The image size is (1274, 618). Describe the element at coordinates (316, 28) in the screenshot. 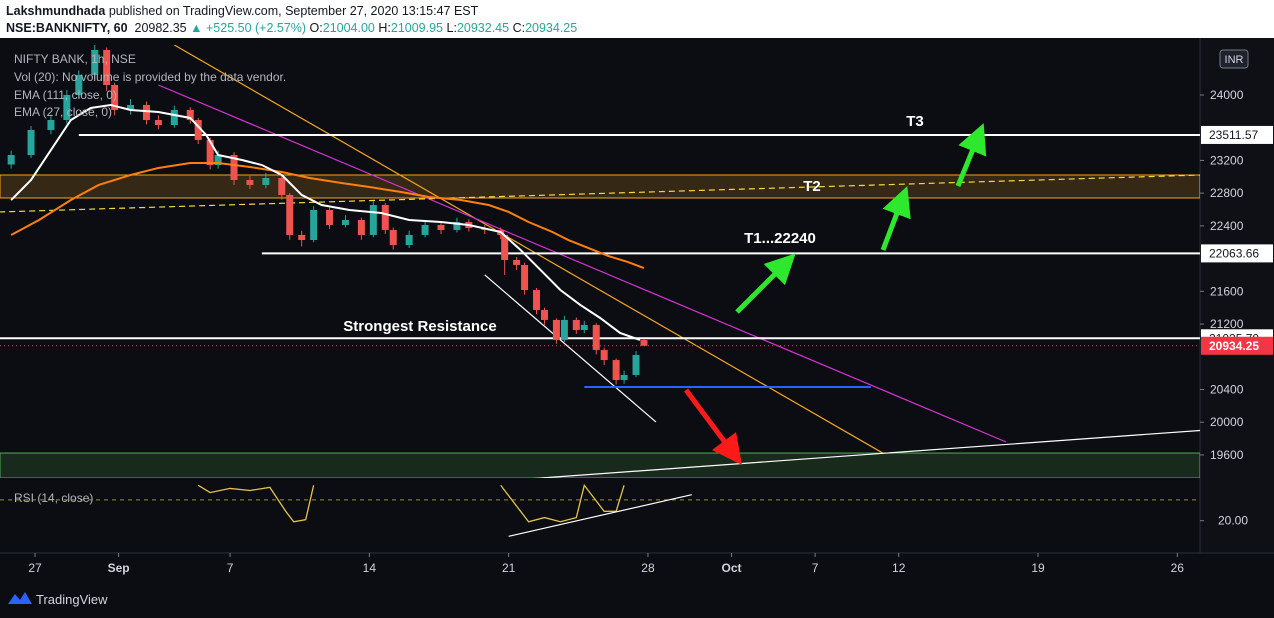

I see `ohlc-label: O:` at that location.